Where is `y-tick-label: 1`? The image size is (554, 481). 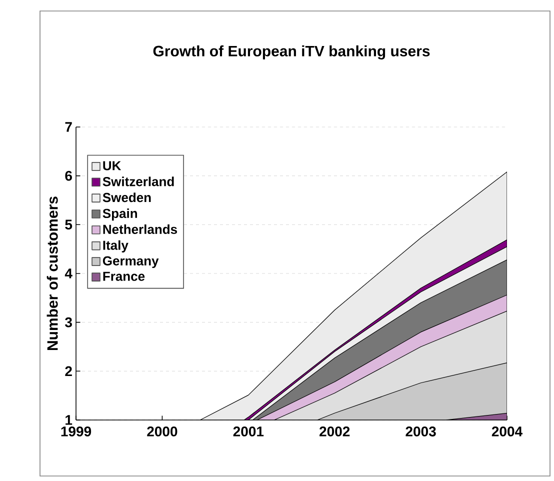 y-tick-label: 1 is located at coordinates (69, 420).